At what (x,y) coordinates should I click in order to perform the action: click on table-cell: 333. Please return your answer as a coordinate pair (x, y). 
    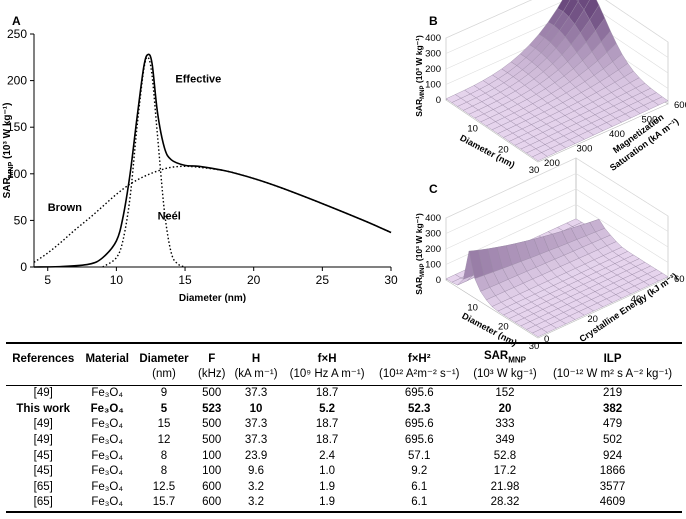
    Looking at the image, I should click on (505, 424).